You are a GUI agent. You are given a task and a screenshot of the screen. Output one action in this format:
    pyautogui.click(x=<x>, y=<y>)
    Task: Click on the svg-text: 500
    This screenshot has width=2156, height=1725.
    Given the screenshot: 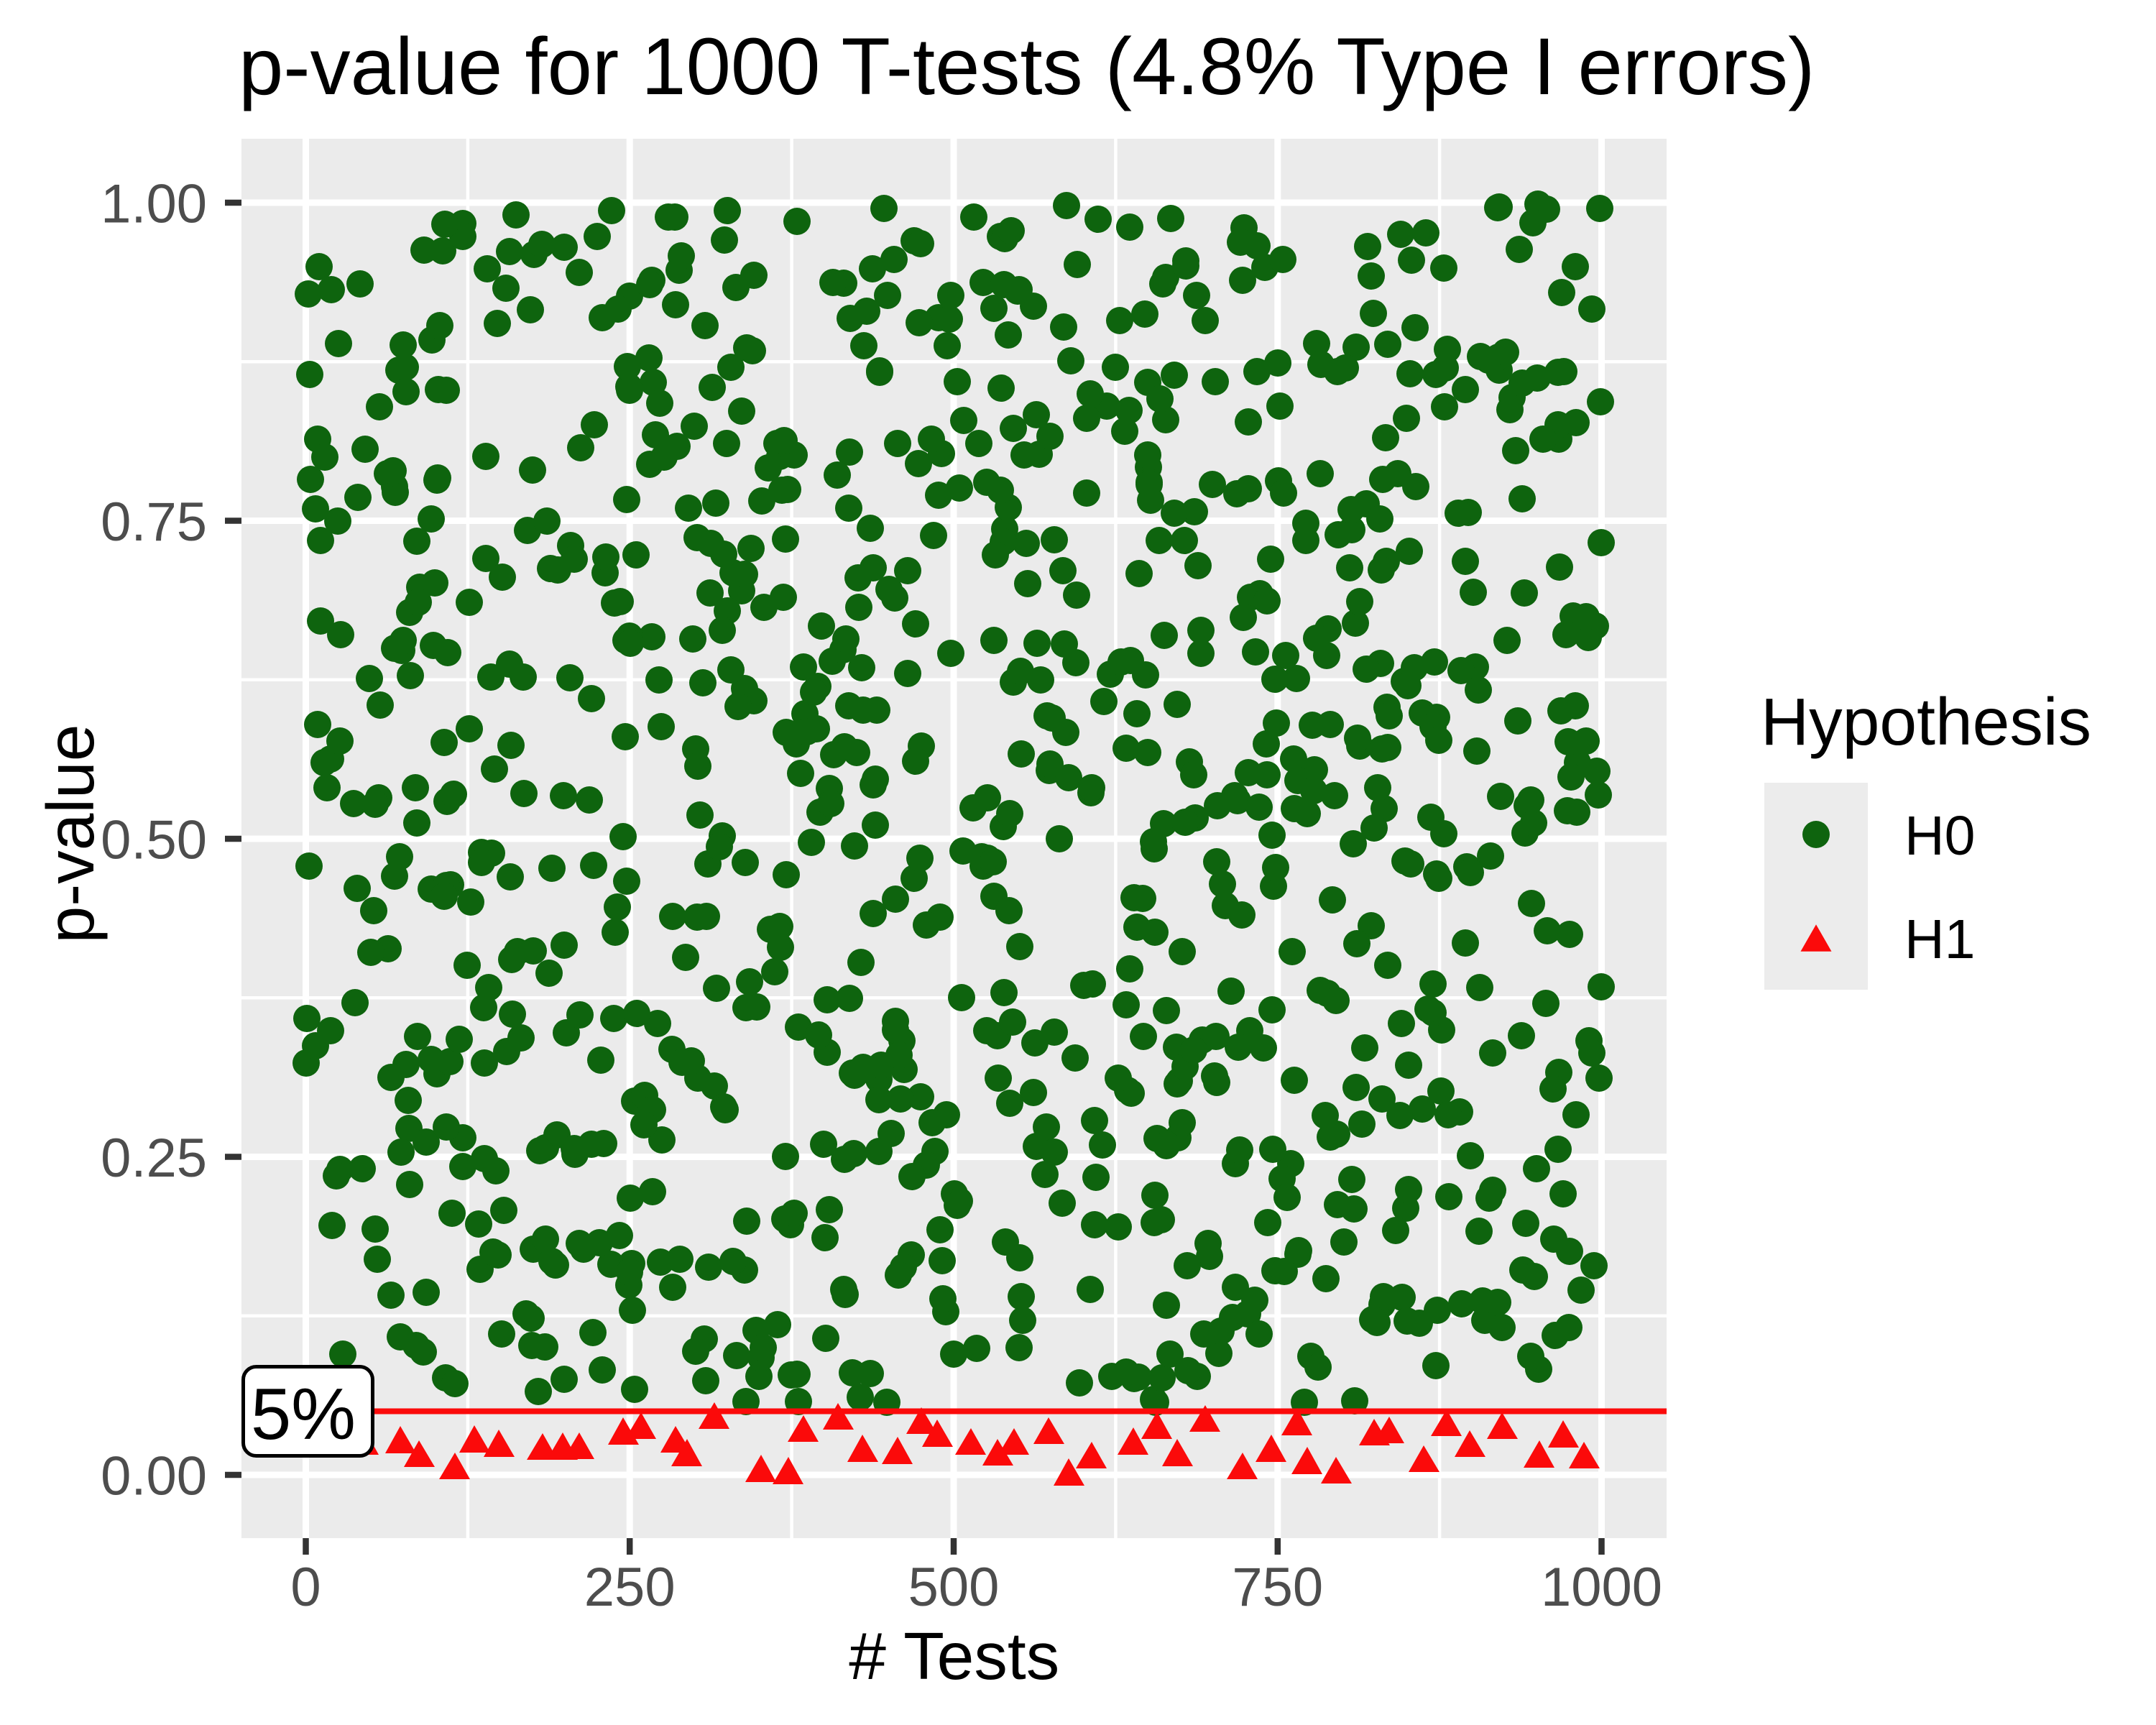 What is the action you would take?
    pyautogui.click(x=954, y=1587)
    